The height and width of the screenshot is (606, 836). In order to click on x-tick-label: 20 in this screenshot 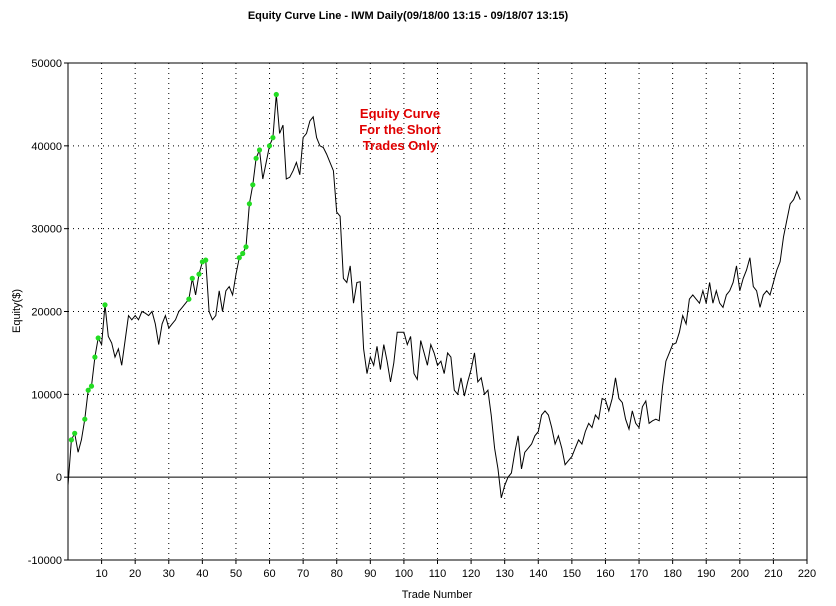, I will do `click(135, 574)`.